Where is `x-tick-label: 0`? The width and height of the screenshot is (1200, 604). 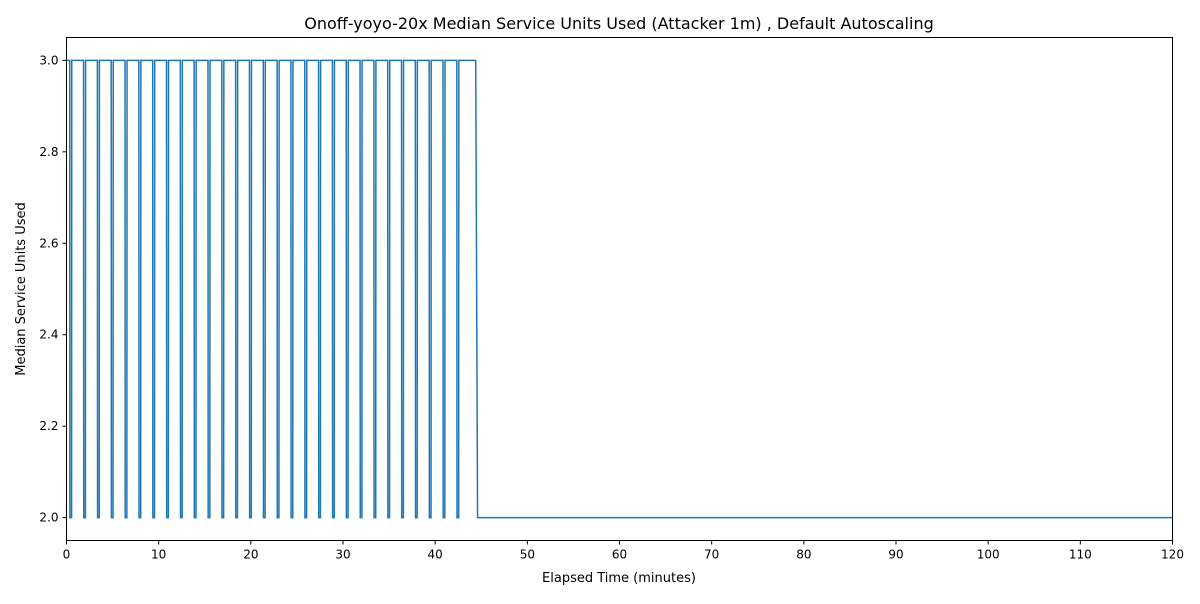 x-tick-label: 0 is located at coordinates (67, 555).